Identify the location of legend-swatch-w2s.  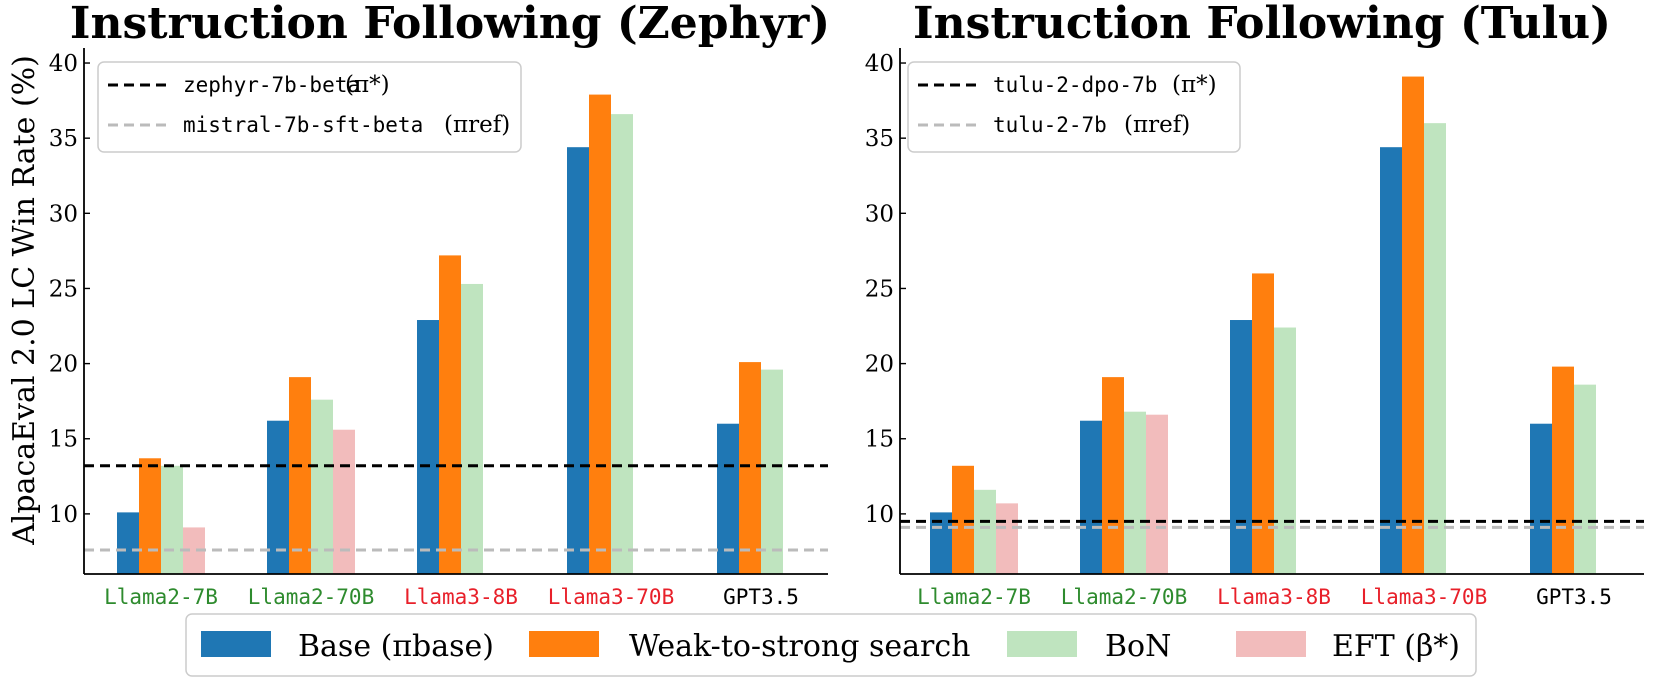
(564, 644).